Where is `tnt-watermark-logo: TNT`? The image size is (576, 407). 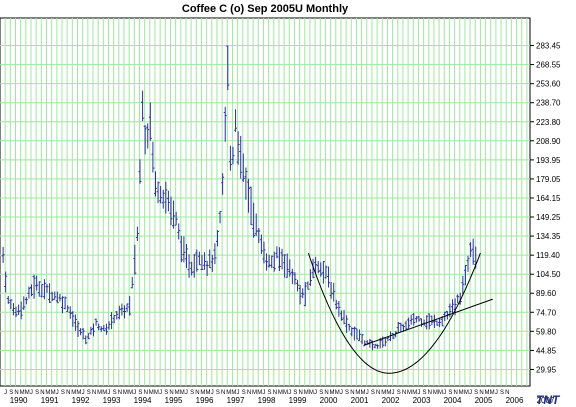
tnt-watermark-logo: TNT is located at coordinates (548, 400).